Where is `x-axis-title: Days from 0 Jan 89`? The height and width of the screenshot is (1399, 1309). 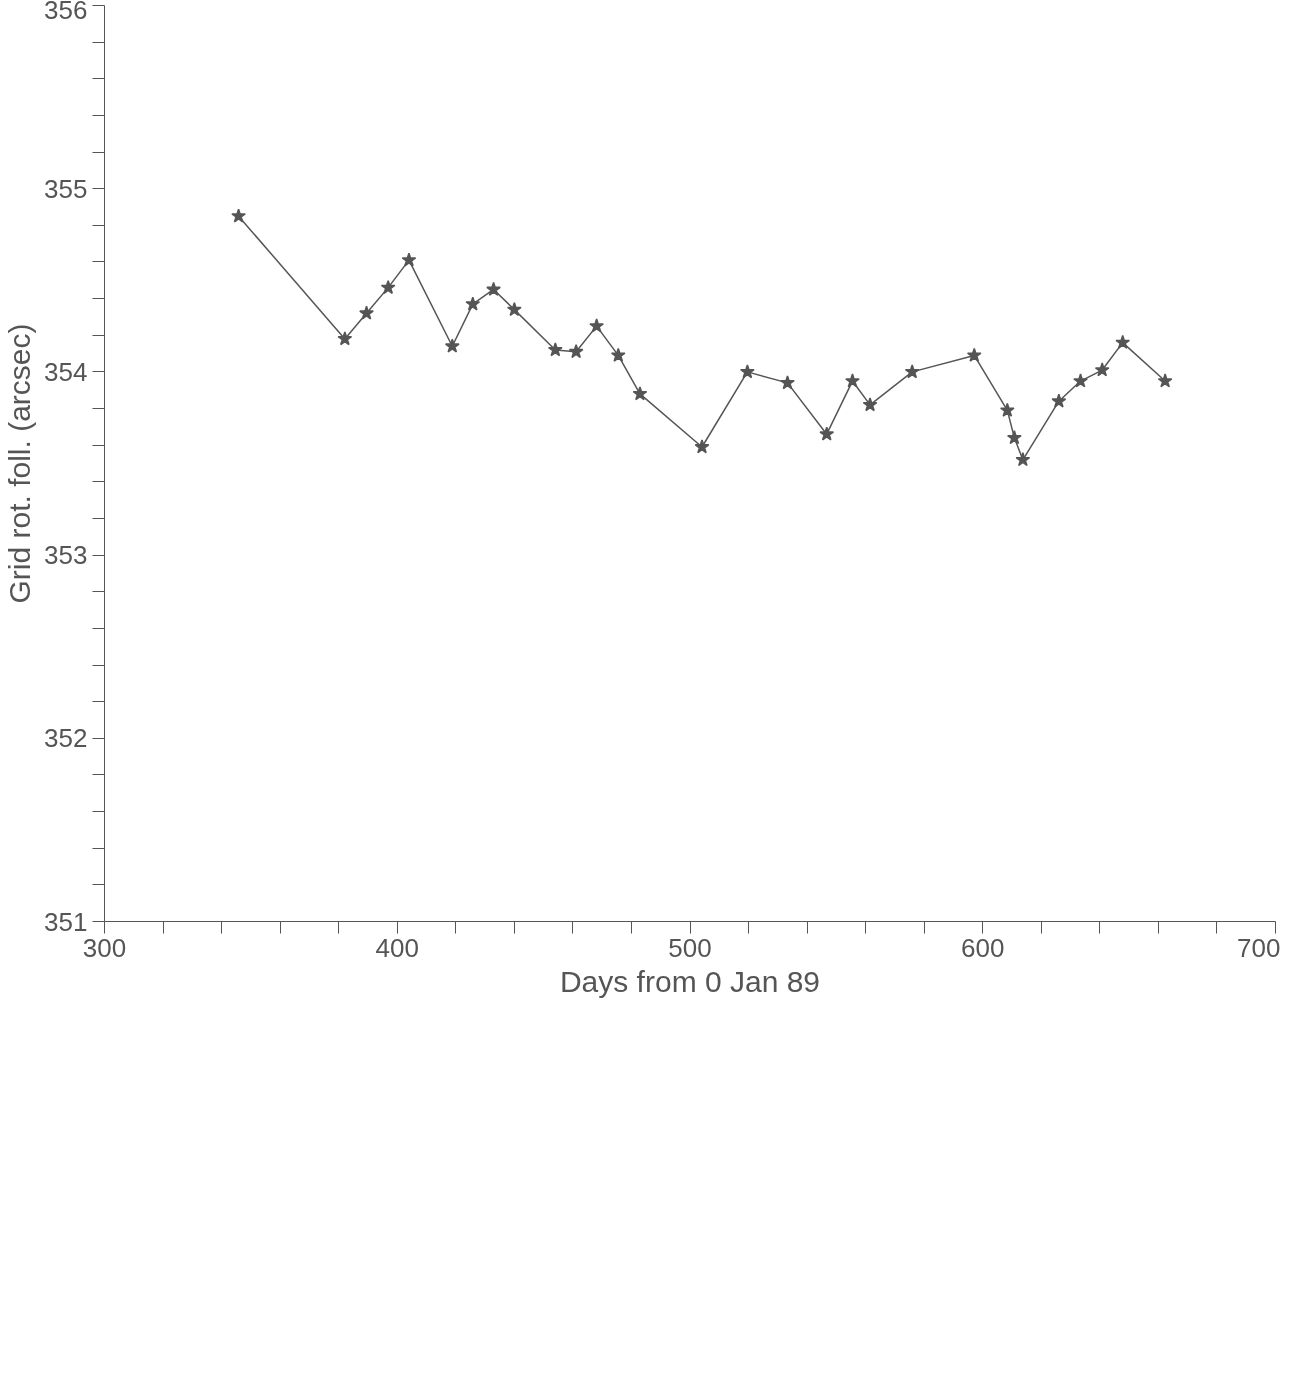
x-axis-title: Days from 0 Jan 89 is located at coordinates (690, 981).